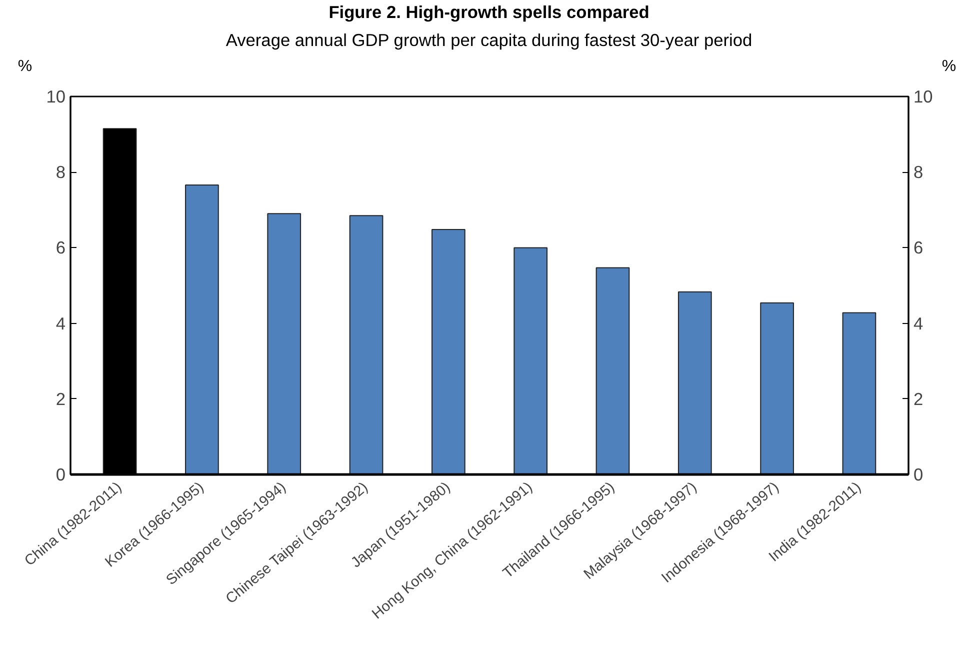 This screenshot has width=978, height=666. What do you see at coordinates (489, 12) in the screenshot?
I see `chart-title: Figure 2. High-growth spells compared` at bounding box center [489, 12].